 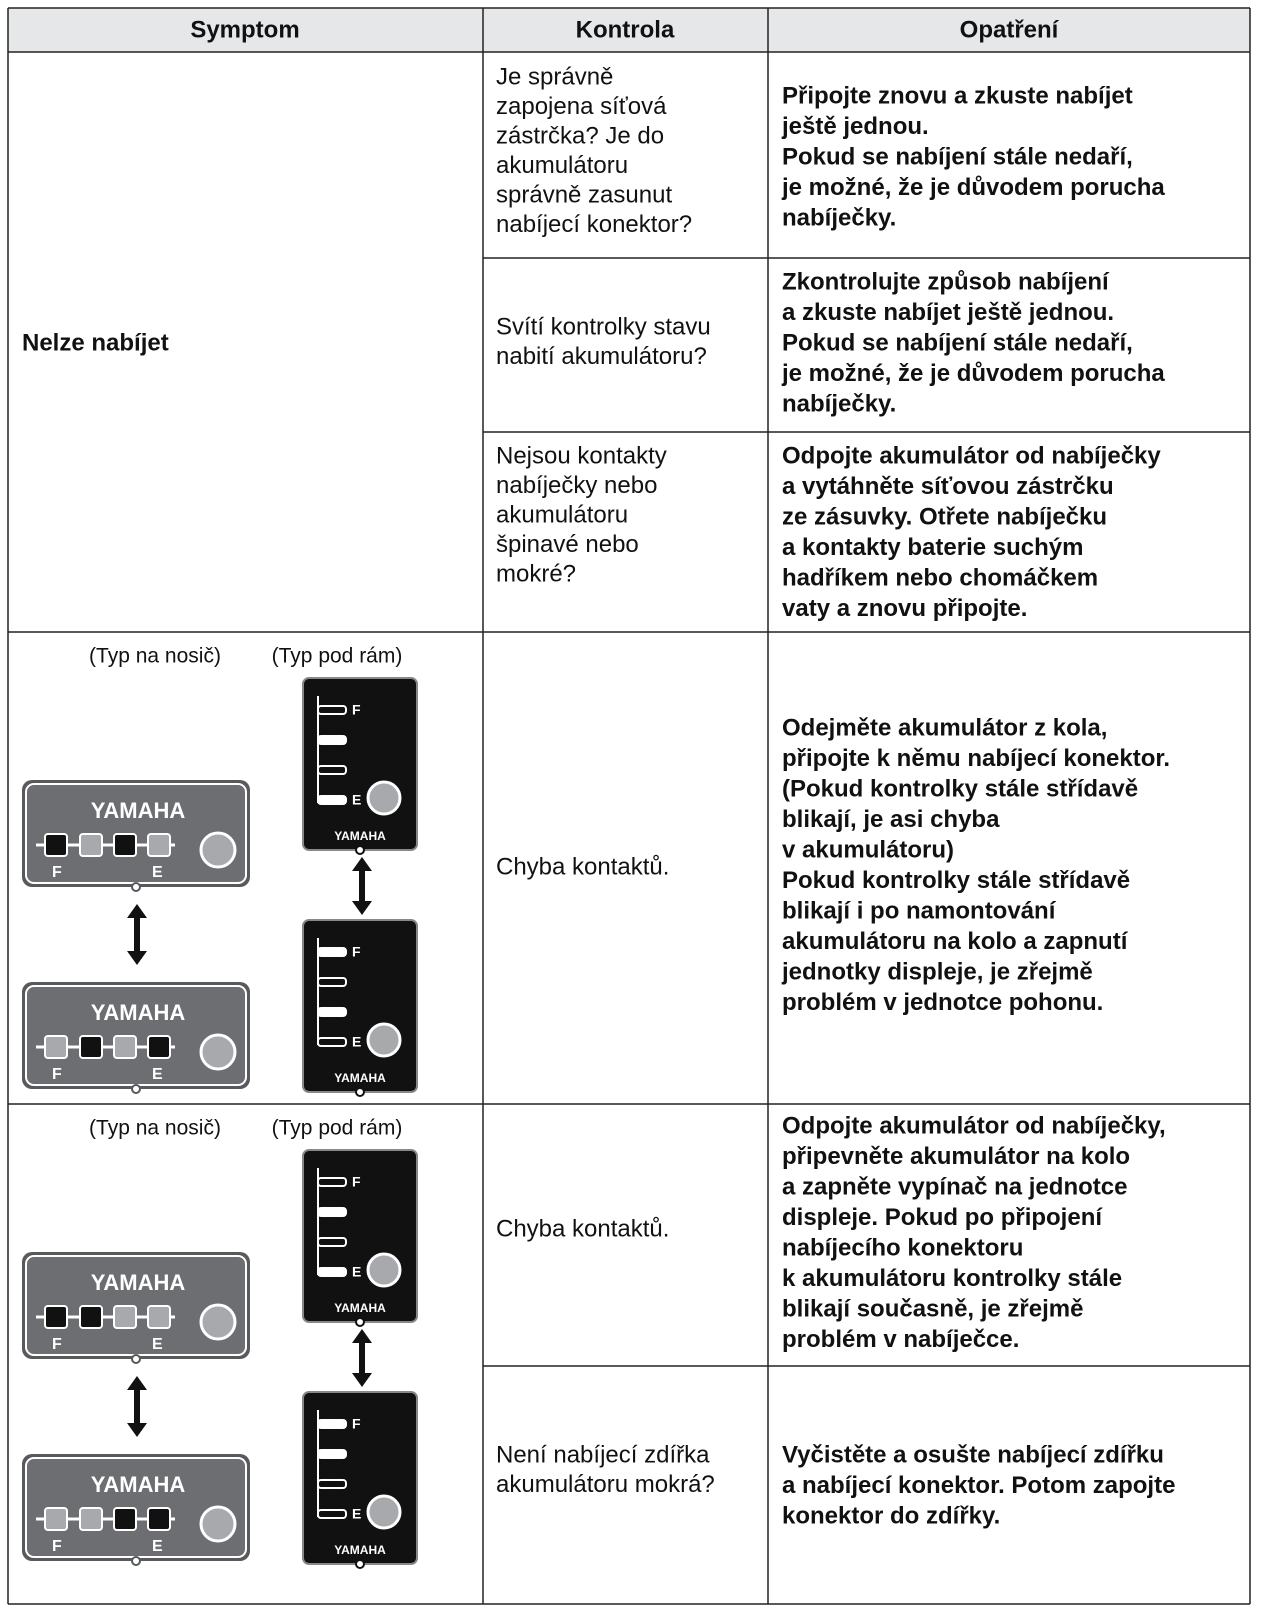 What do you see at coordinates (952, 1278) in the screenshot?
I see `action-line: k akumulátoru kontrolky stále` at bounding box center [952, 1278].